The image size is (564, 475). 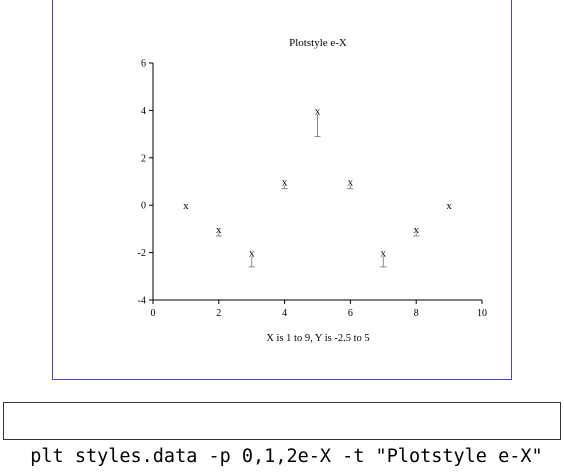 I want to click on y-tick-label: -2, so click(x=142, y=253).